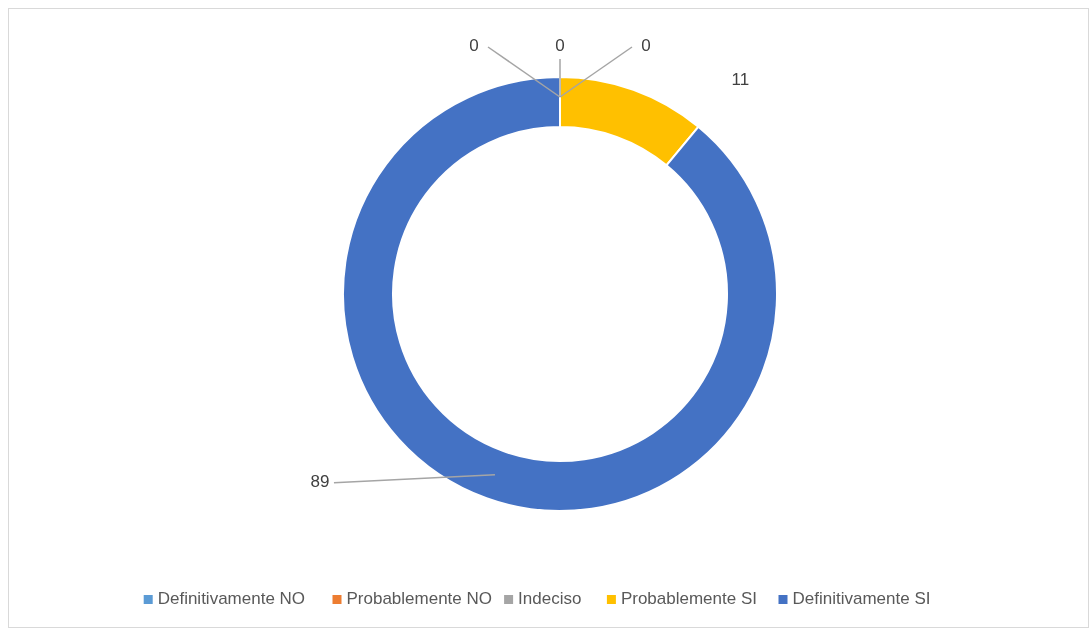 This screenshot has width=1089, height=628. I want to click on legend-label: Probablemente NO, so click(419, 599).